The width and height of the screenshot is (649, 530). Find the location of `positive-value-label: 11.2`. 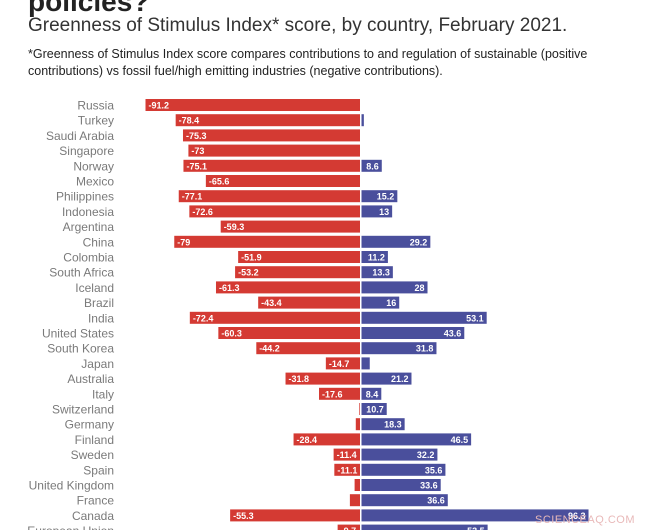

positive-value-label: 11.2 is located at coordinates (376, 258).